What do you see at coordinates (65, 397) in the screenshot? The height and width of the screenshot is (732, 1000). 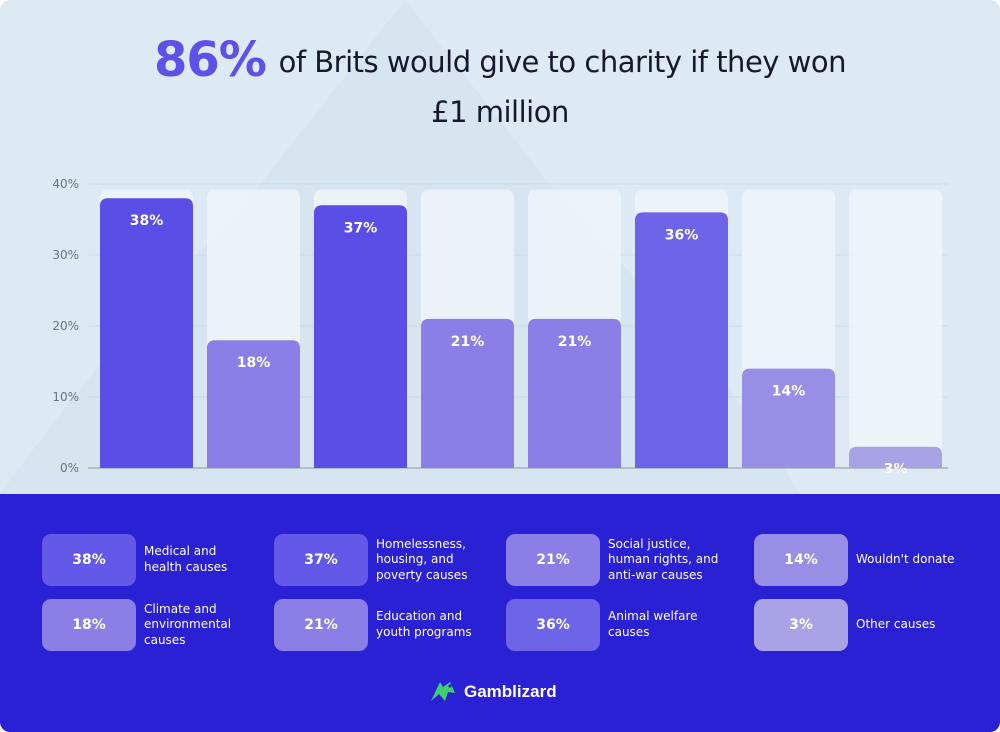 I see `y-tick-label: 10%` at bounding box center [65, 397].